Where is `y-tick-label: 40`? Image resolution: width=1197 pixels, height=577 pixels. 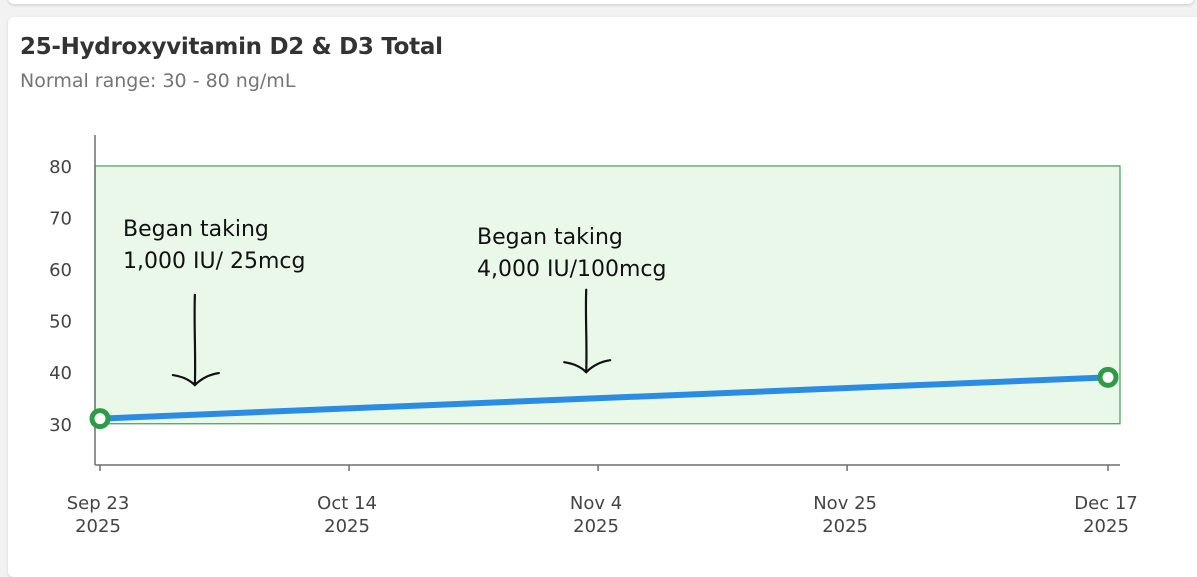 y-tick-label: 40 is located at coordinates (60, 373).